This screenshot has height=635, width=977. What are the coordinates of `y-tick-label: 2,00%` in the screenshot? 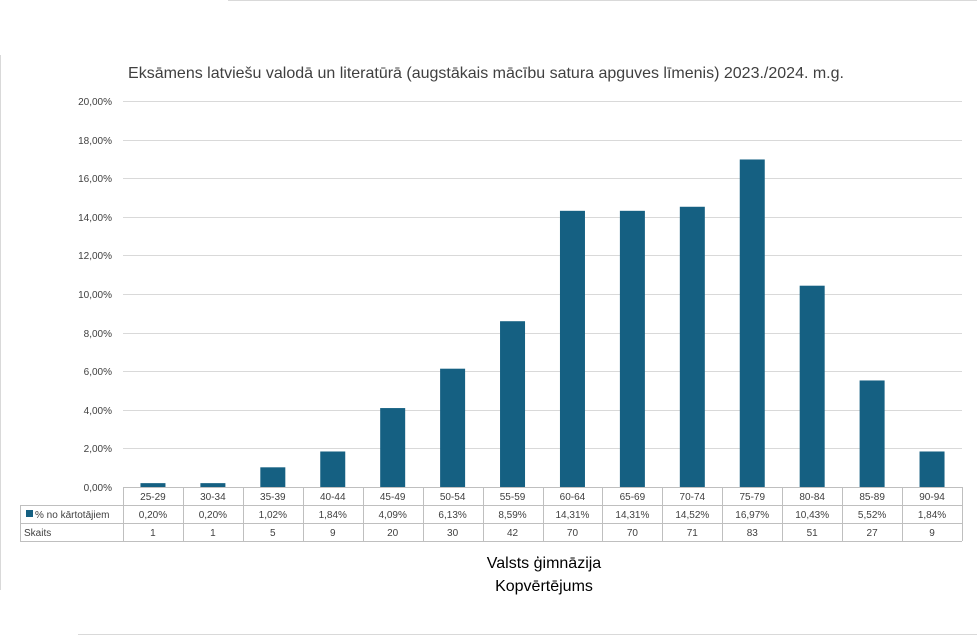 It's located at (98, 449).